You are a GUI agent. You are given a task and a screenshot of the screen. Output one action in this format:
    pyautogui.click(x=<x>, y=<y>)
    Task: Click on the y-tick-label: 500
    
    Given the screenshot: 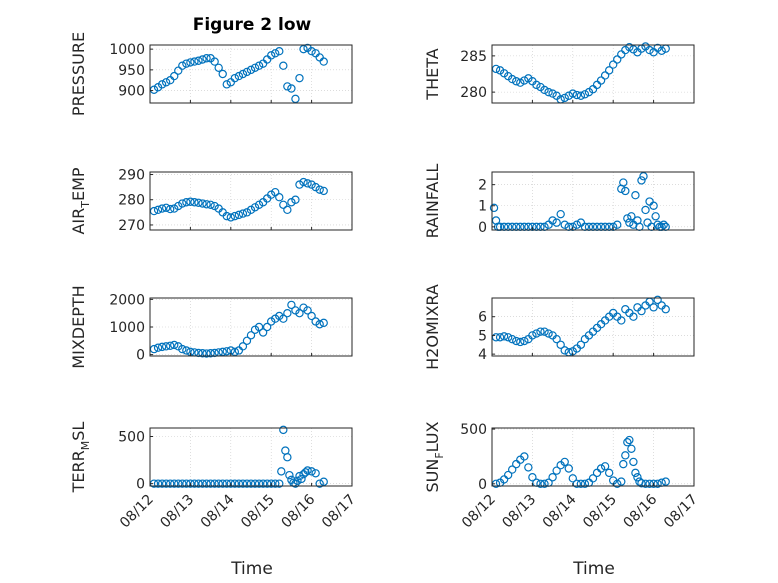 What is the action you would take?
    pyautogui.click(x=473, y=430)
    